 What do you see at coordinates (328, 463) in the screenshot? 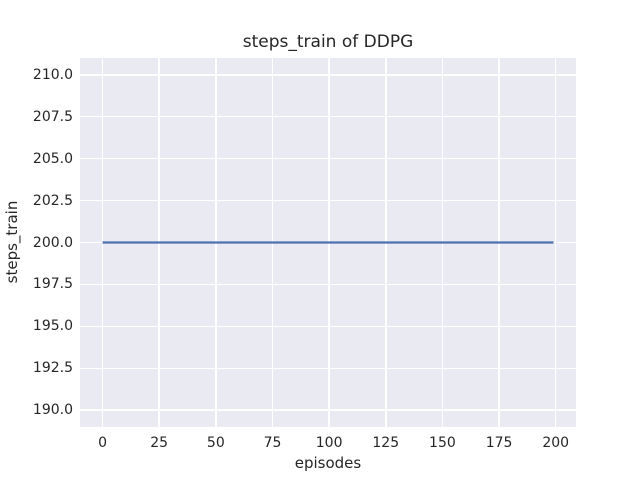
I see `x-axis-label: episodes` at bounding box center [328, 463].